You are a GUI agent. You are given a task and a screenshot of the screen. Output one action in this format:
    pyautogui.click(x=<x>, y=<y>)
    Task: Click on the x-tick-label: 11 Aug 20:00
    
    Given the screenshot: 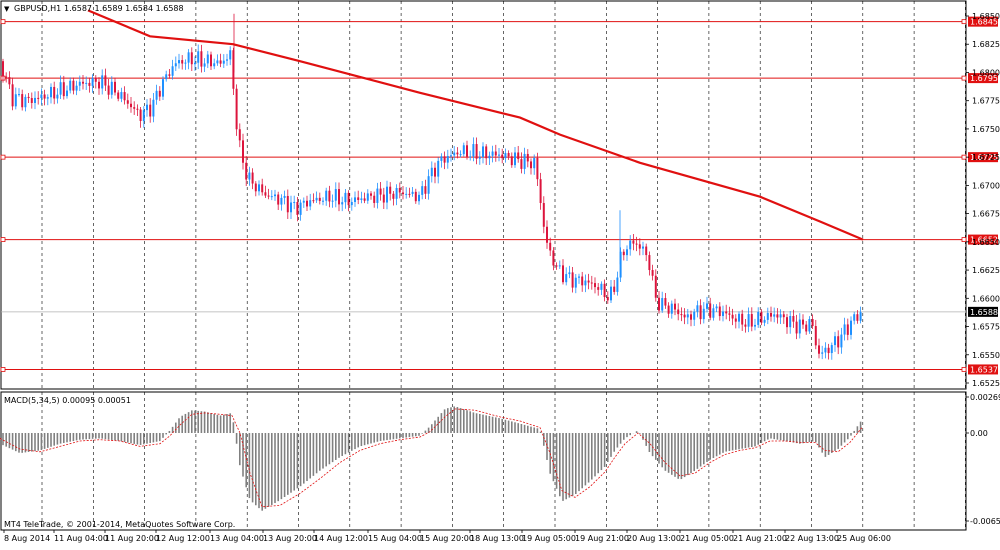 What is the action you would take?
    pyautogui.click(x=132, y=538)
    